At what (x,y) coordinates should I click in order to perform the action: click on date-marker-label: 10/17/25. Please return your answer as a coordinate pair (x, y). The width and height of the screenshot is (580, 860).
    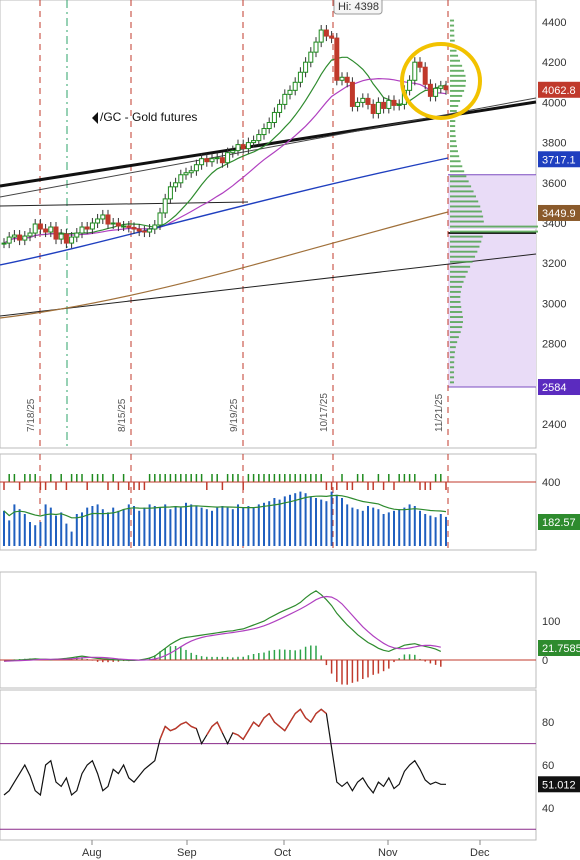
    Looking at the image, I should click on (324, 412).